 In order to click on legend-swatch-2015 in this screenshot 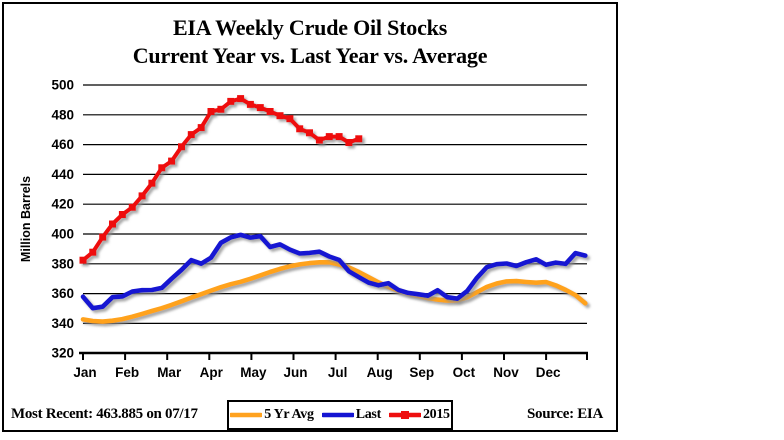, I will do `click(404, 415)`.